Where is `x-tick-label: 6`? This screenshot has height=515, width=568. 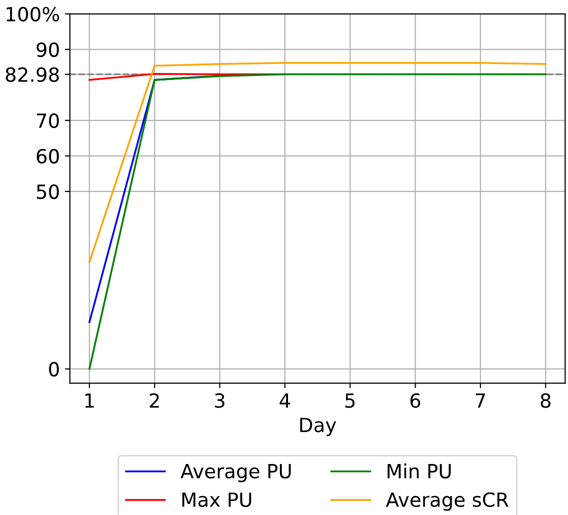
x-tick-label: 6 is located at coordinates (415, 400).